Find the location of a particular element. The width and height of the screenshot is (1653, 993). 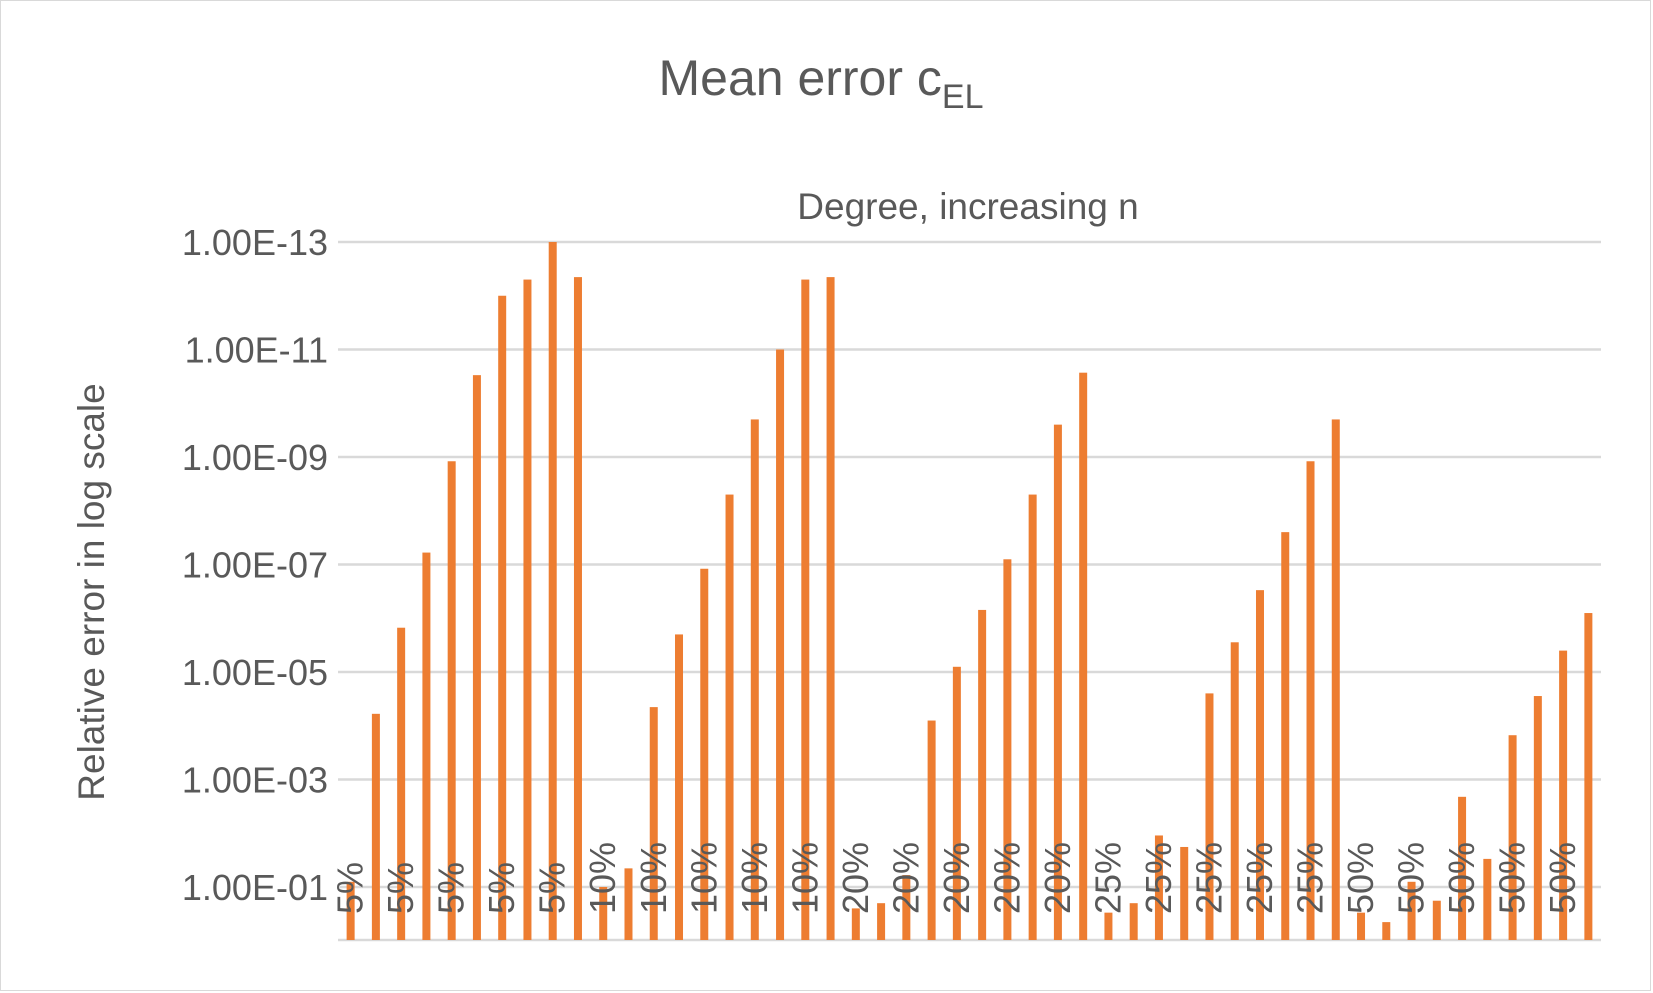

chart-subtitle: Degree, increasing n is located at coordinates (967, 206).